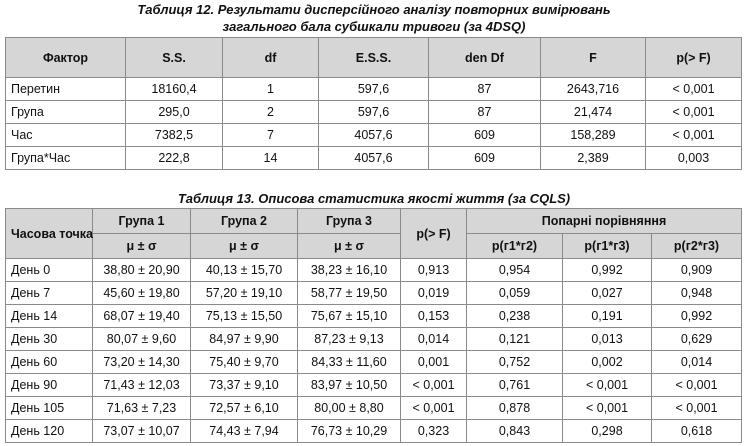  What do you see at coordinates (244, 339) in the screenshot?
I see `table-cell: 84,97 ± 9,90` at bounding box center [244, 339].